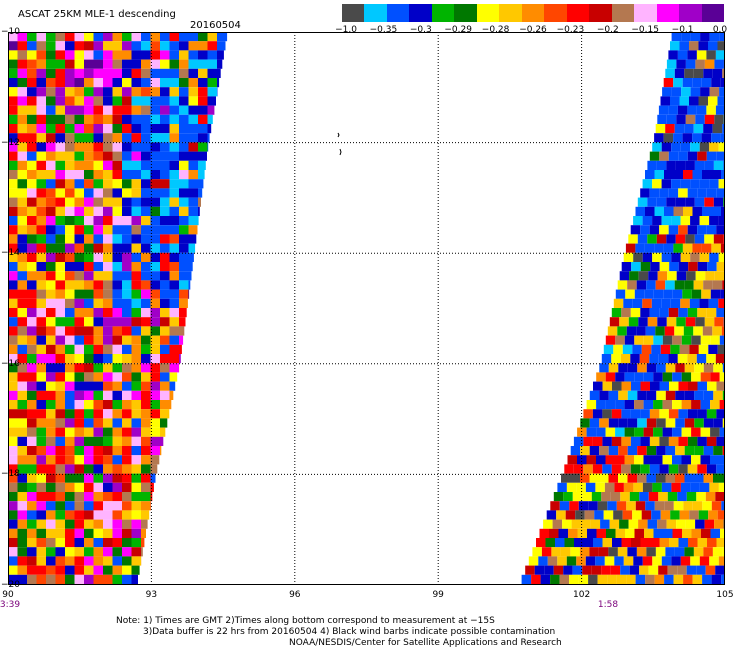  Describe the element at coordinates (215, 25) in the screenshot. I see `map-date: 20160504` at that location.